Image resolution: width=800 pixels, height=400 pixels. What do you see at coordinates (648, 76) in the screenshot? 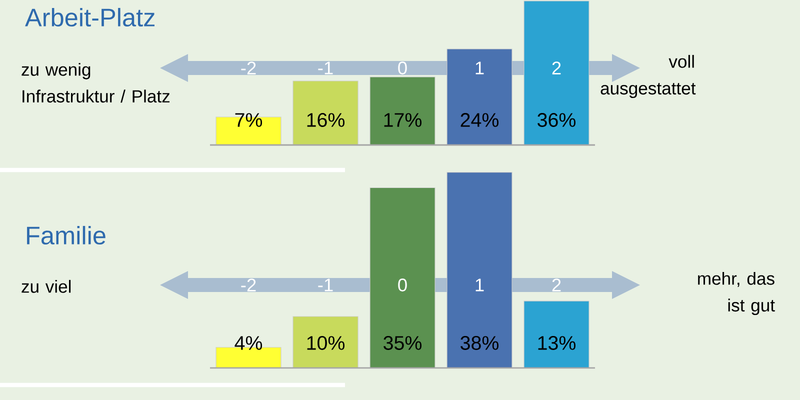
I see `text: voll ausgestattet` at bounding box center [648, 76].